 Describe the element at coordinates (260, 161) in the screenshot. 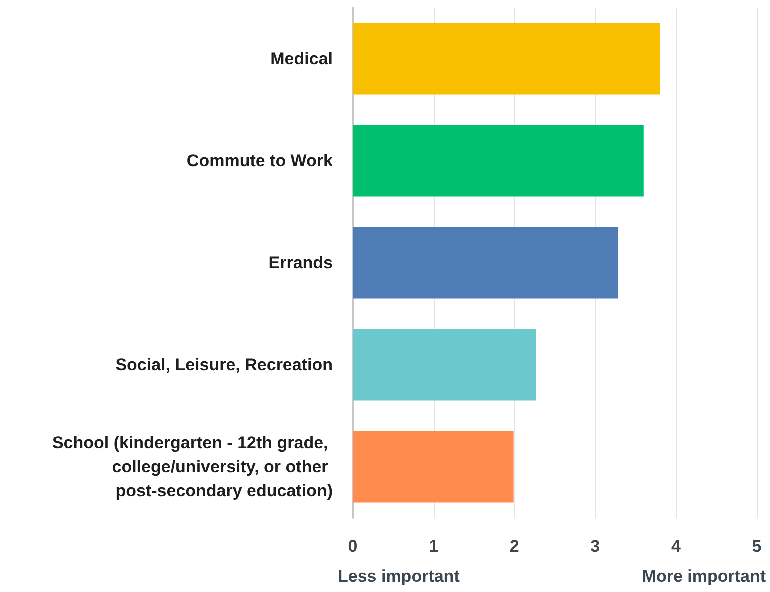

I see `y-tick-label: Commute to Work` at that location.